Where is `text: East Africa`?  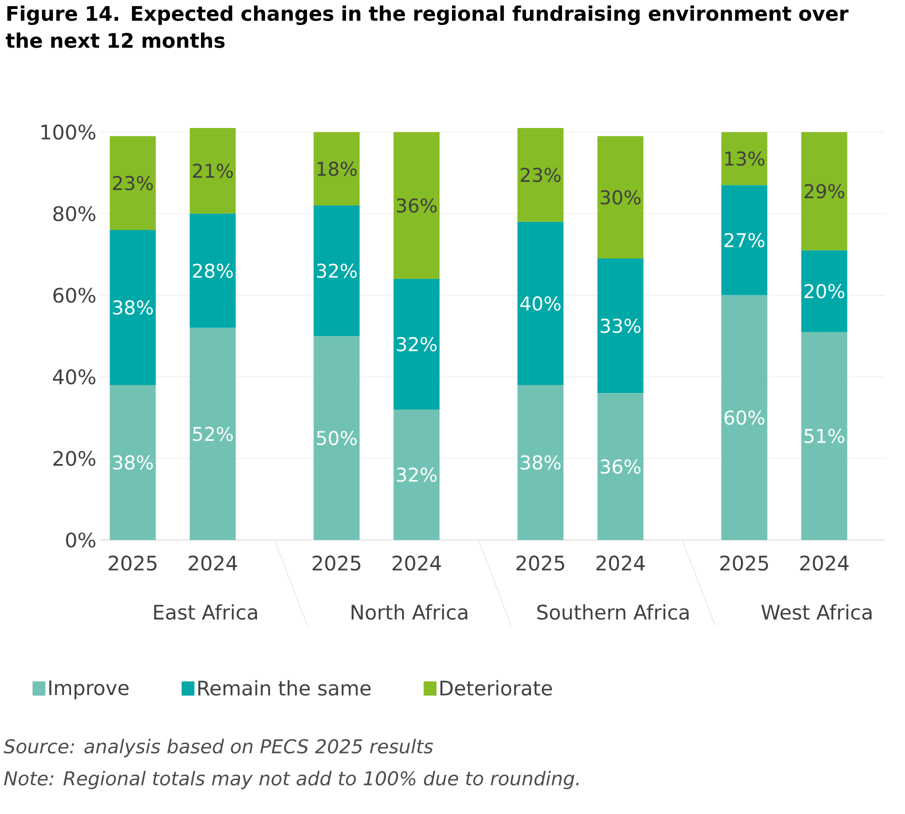
text: East Africa is located at coordinates (206, 612).